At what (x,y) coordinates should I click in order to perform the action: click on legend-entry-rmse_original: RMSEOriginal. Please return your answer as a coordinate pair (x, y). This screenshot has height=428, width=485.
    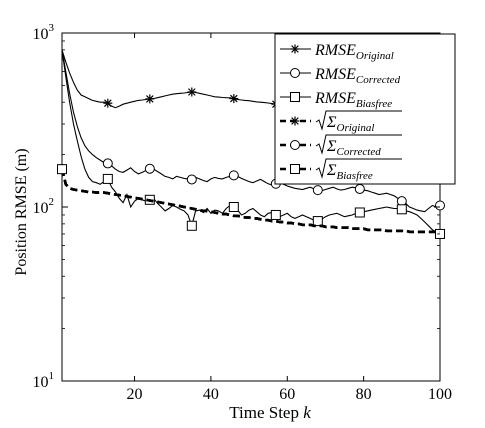
    Looking at the image, I should click on (354, 52).